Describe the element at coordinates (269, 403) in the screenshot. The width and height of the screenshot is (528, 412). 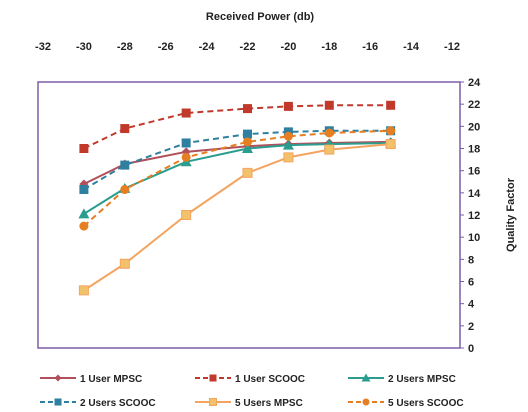
I see `legend-label: 5 Users MPSC` at that location.